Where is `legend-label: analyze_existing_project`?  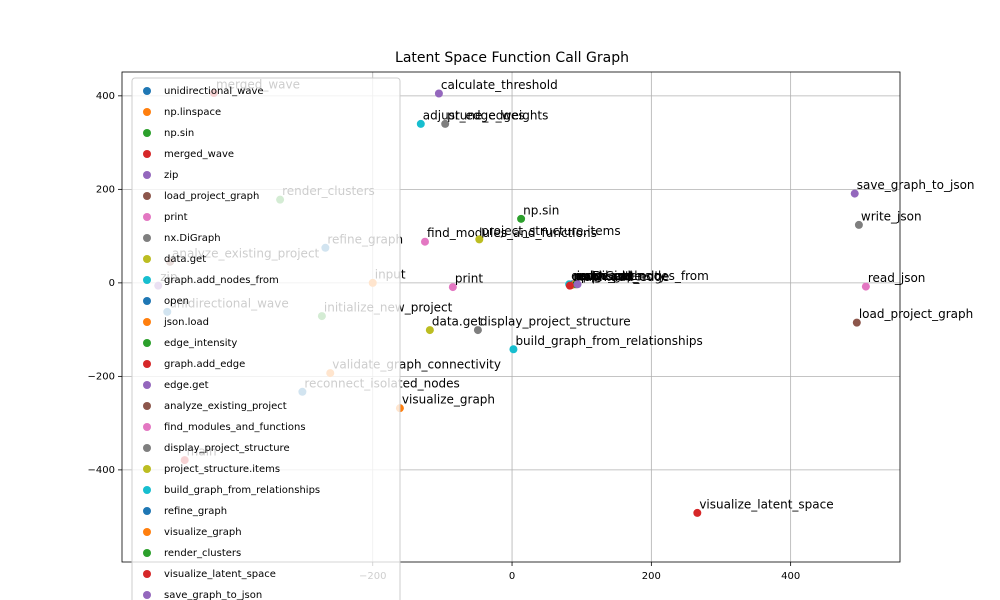 legend-label: analyze_existing_project is located at coordinates (225, 406).